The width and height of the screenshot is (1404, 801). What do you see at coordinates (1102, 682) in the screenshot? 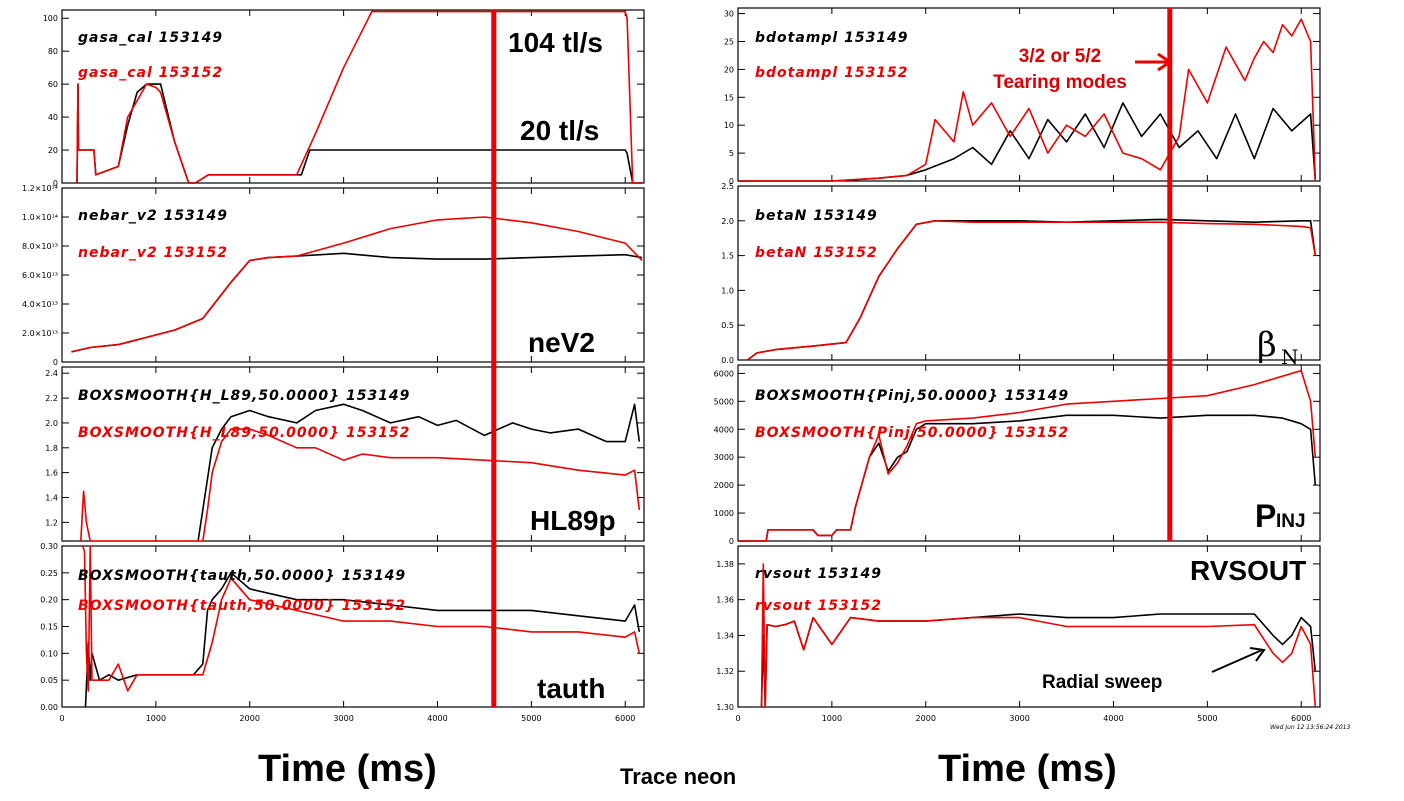
I see `radial-sweep-annotation: Radial sweep` at bounding box center [1102, 682].